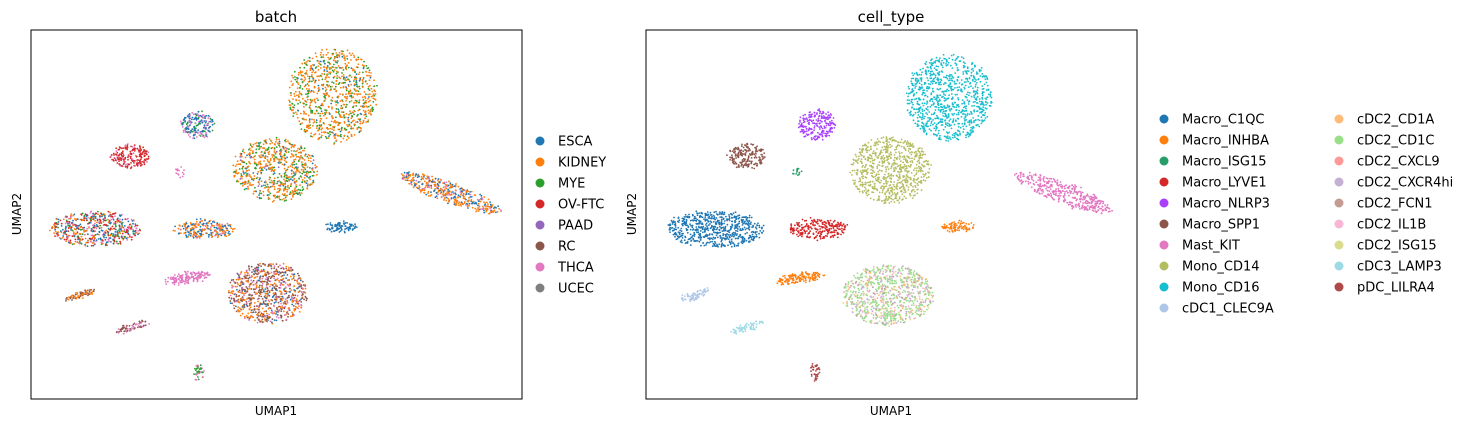 The height and width of the screenshot is (429, 1473). I want to click on batch-legend-marker, so click(540, 141).